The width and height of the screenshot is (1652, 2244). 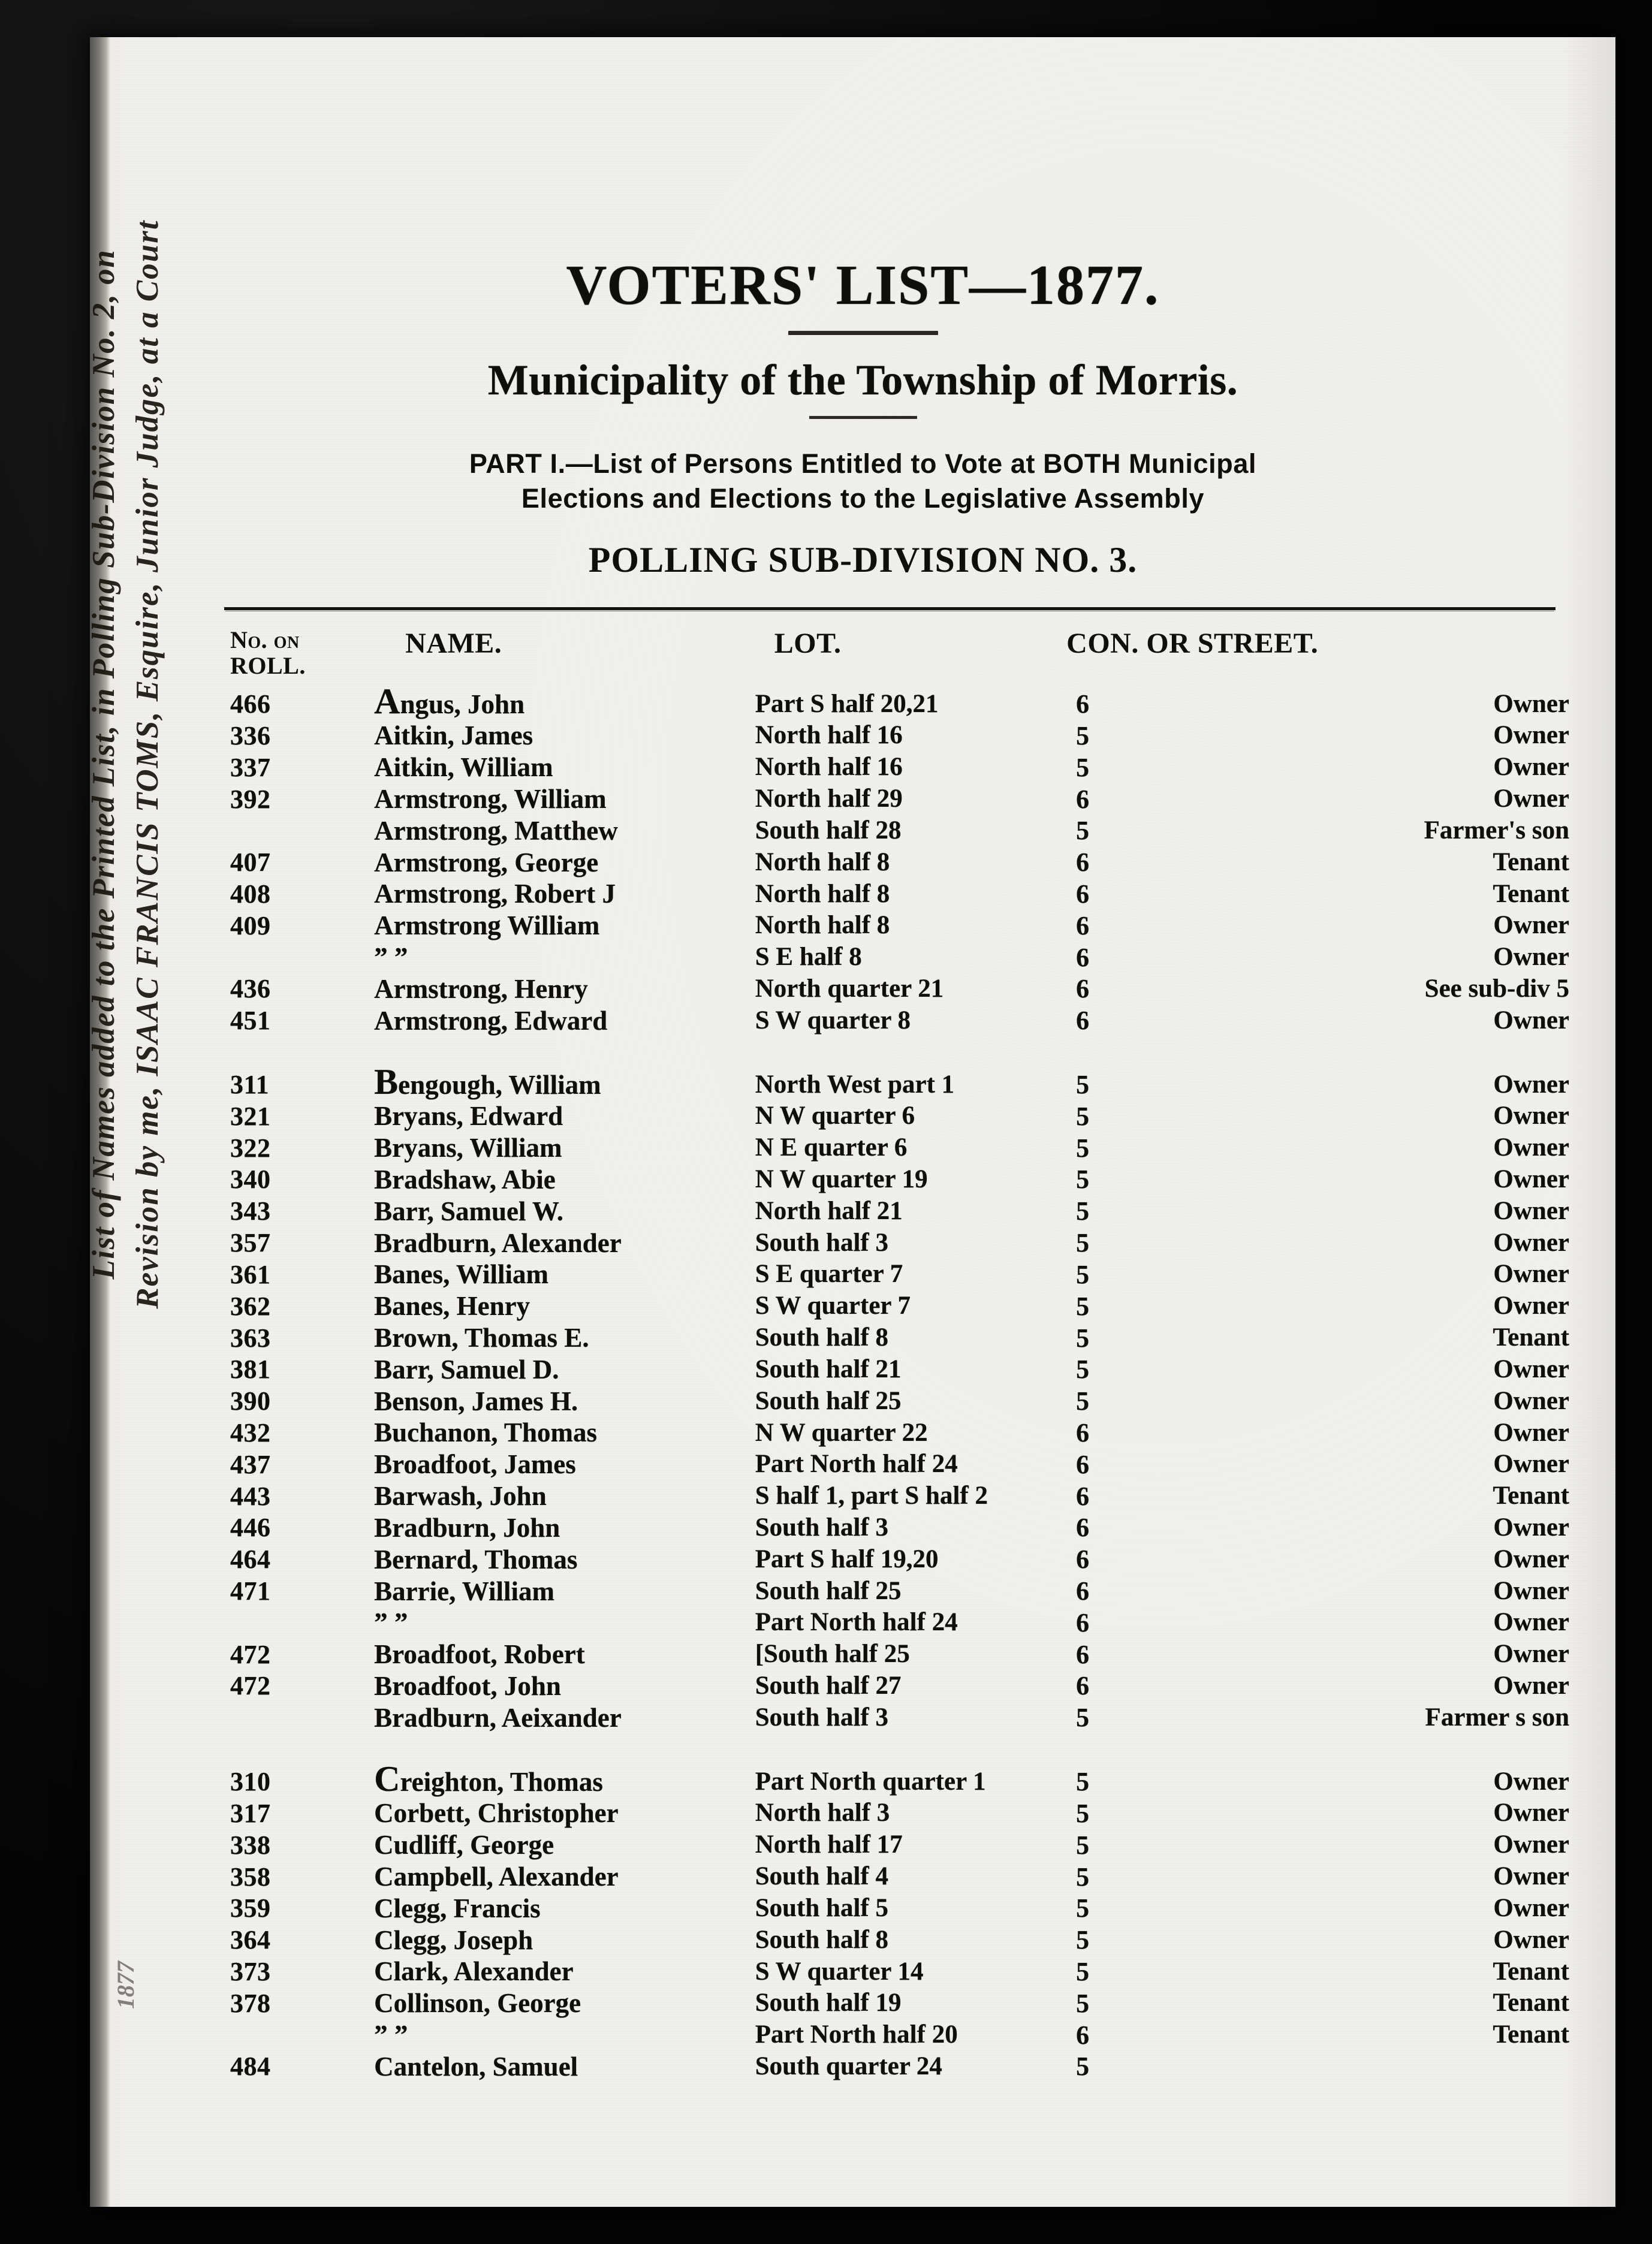 What do you see at coordinates (496, 1813) in the screenshot?
I see `cell-voter-name: Corbett, Christopher` at bounding box center [496, 1813].